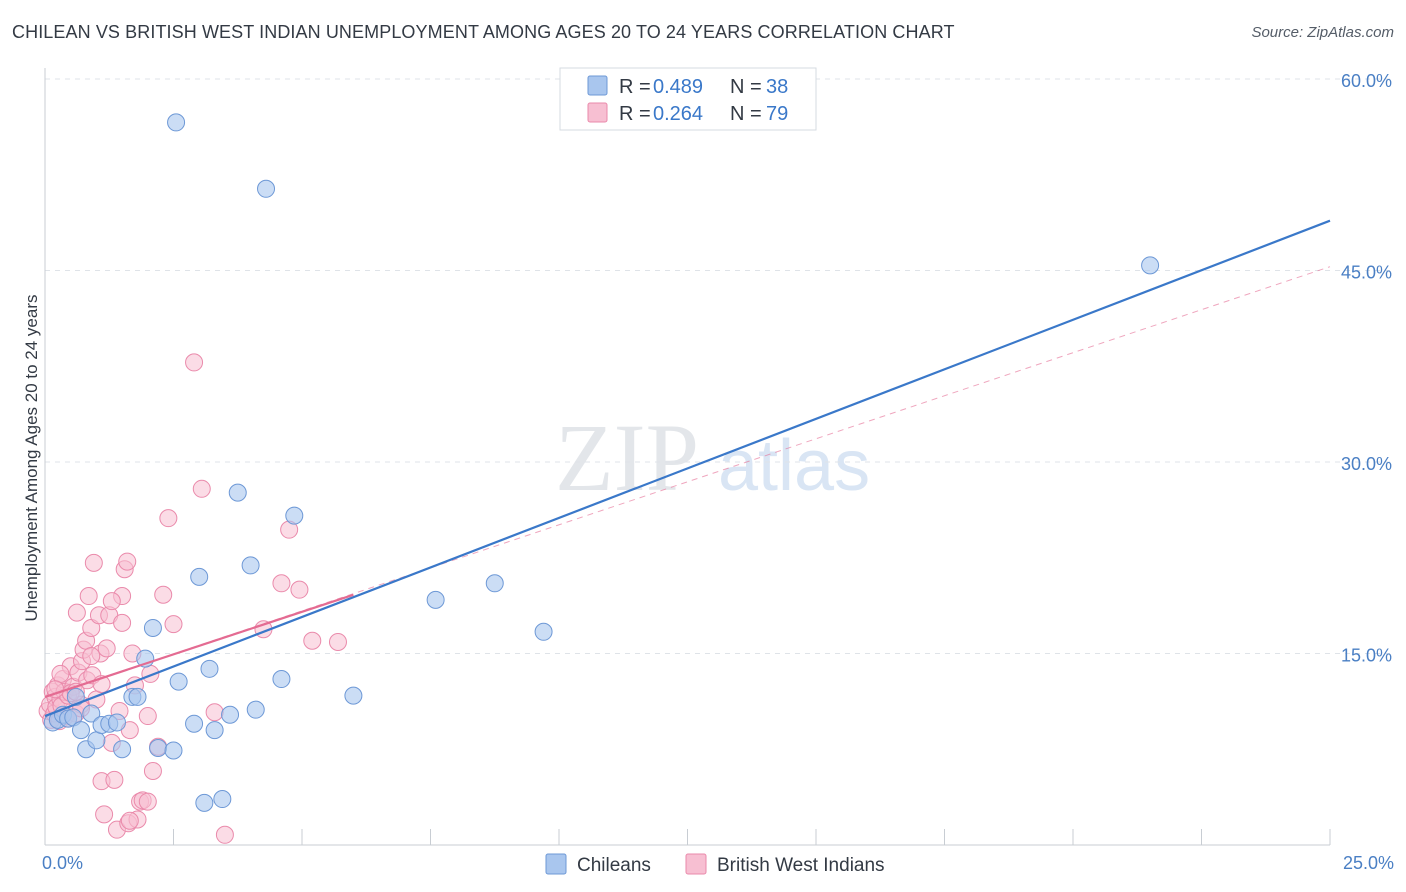 This screenshot has height=892, width=1406. I want to click on legend-r-value-1: 0.489, so click(678, 87).